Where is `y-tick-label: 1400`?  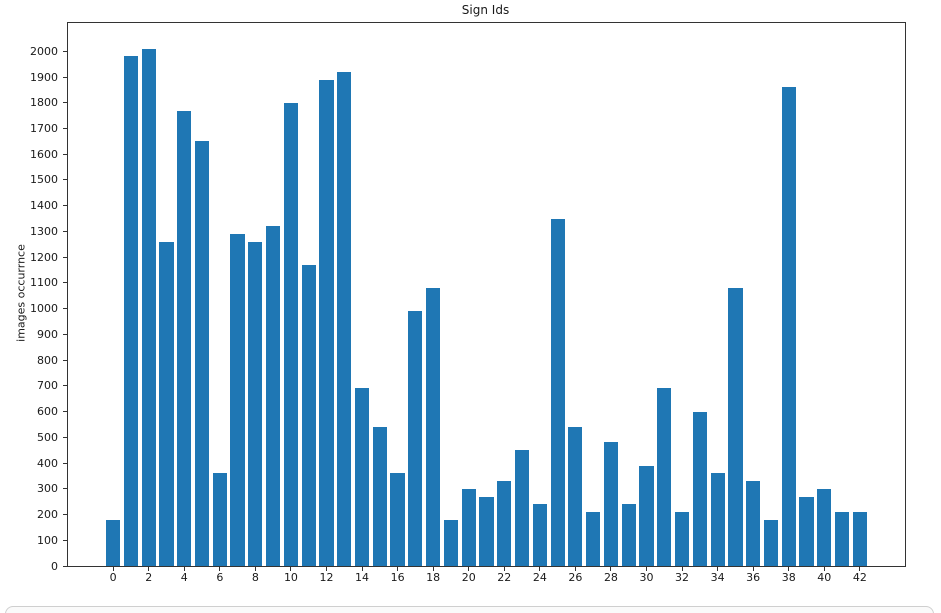 y-tick-label: 1400 is located at coordinates (44, 206).